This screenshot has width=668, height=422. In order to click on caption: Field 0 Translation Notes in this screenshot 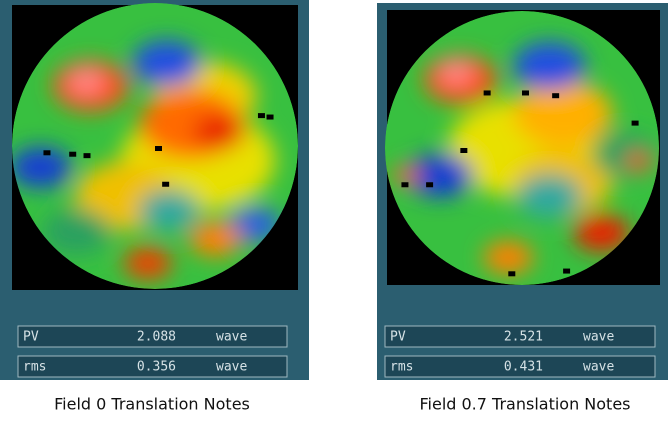, I will do `click(152, 404)`.